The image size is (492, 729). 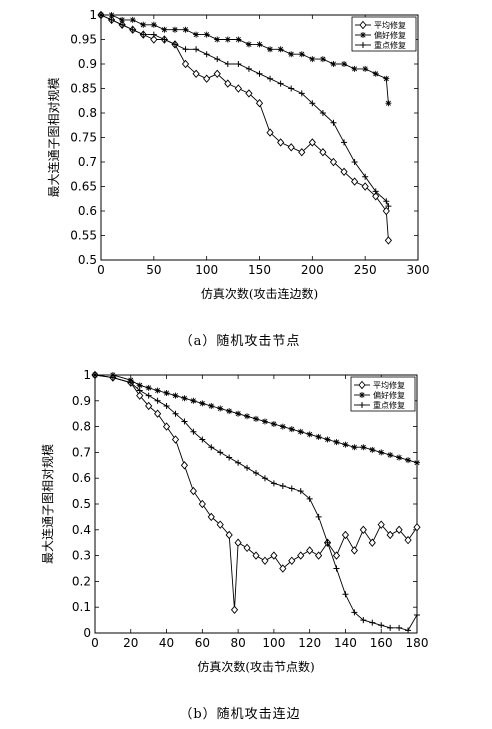 I want to click on y-tick-label: 0.7, so click(x=81, y=452).